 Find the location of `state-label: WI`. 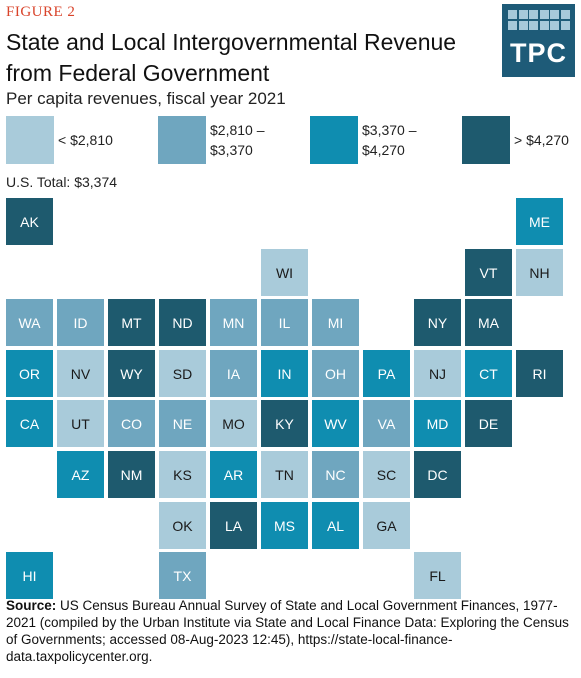

state-label: WI is located at coordinates (284, 272).